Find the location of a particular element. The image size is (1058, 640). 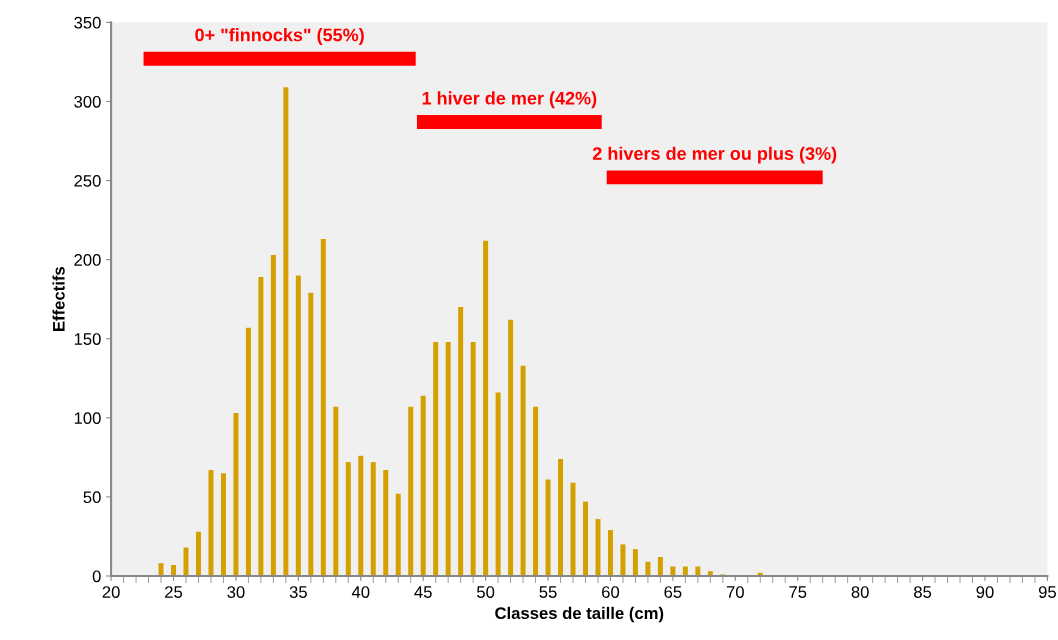

y-tick-label: 350 is located at coordinates (87, 22).